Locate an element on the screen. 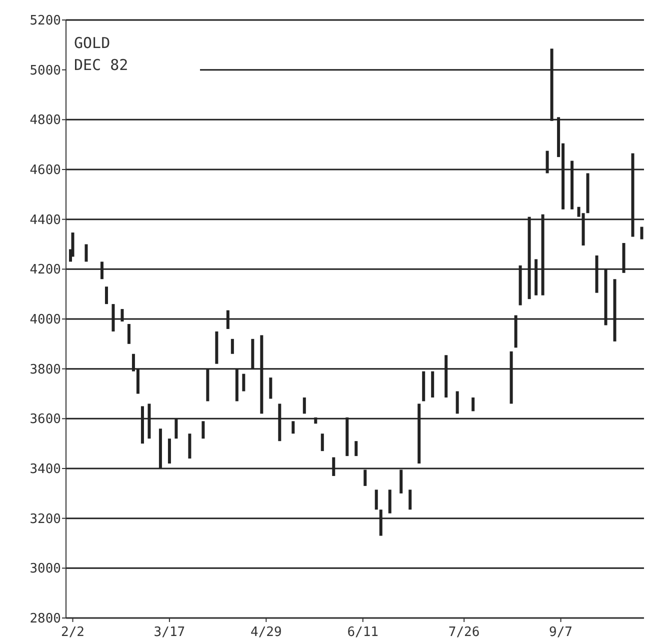 The height and width of the screenshot is (644, 648). x-tick-label: 6/11 is located at coordinates (363, 632).